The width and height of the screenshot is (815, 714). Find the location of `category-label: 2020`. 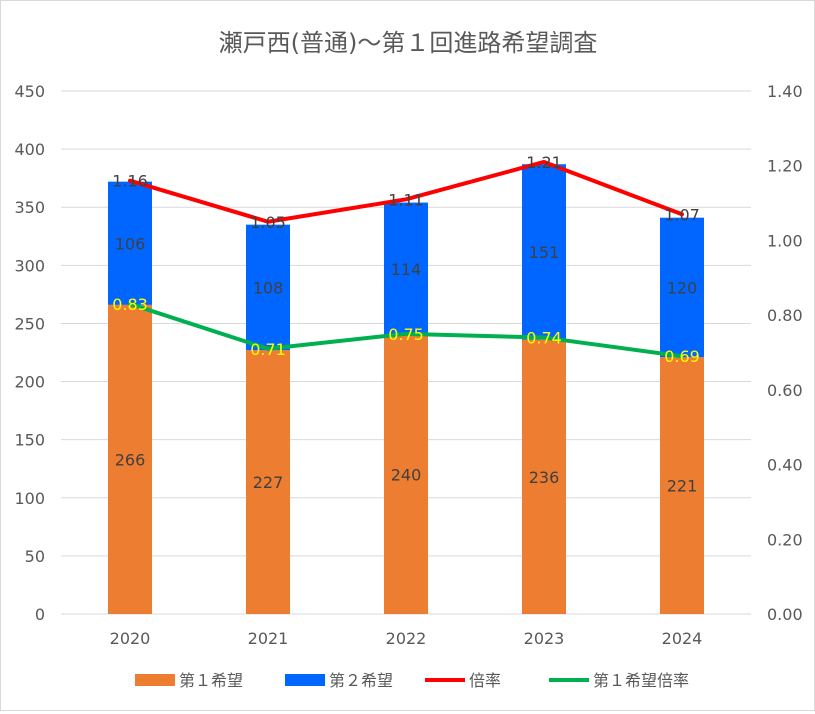

category-label: 2020 is located at coordinates (130, 638).